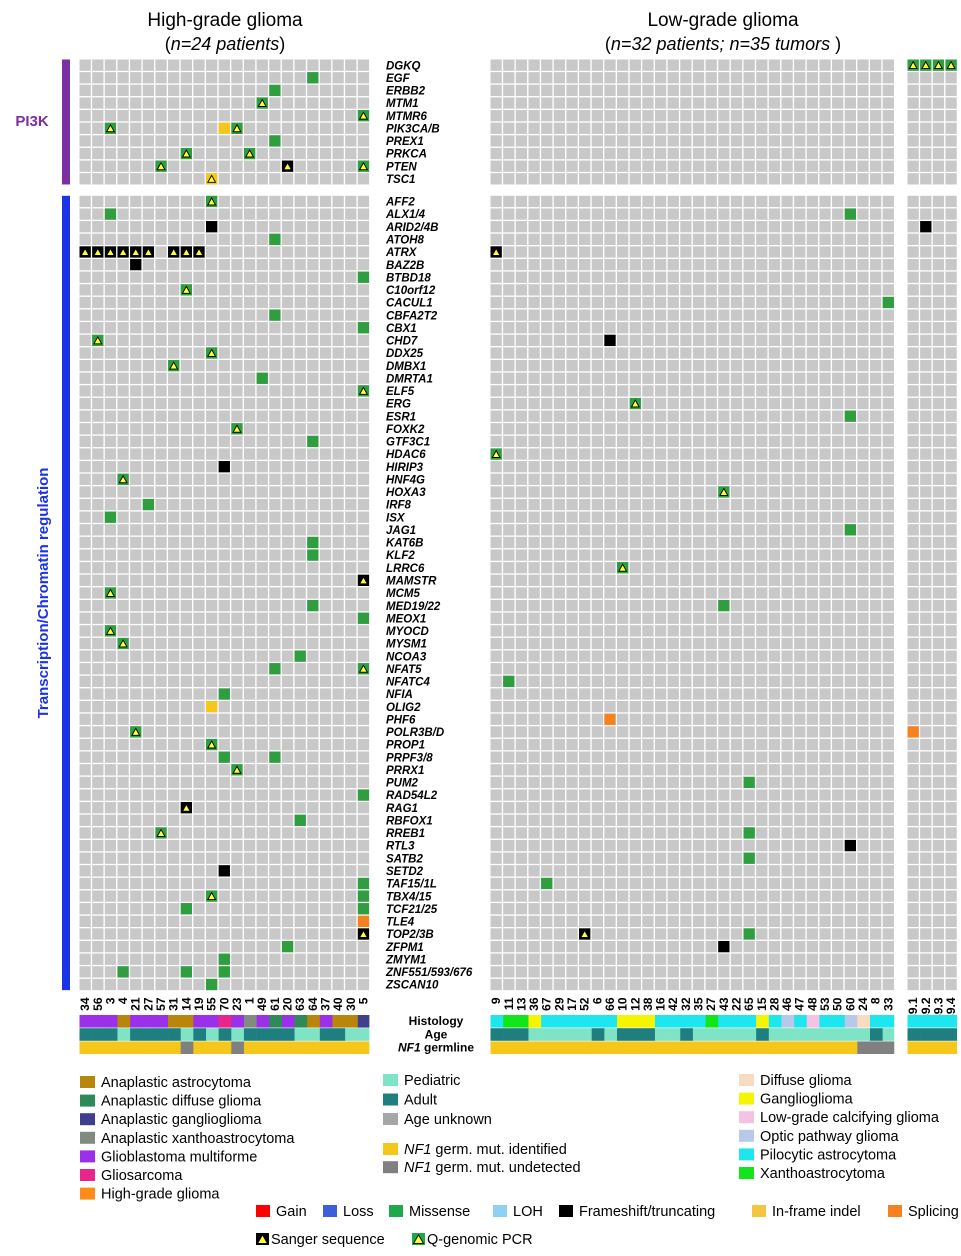 This screenshot has height=1256, width=961. What do you see at coordinates (225, 1034) in the screenshot?
I see `annotation-age` at bounding box center [225, 1034].